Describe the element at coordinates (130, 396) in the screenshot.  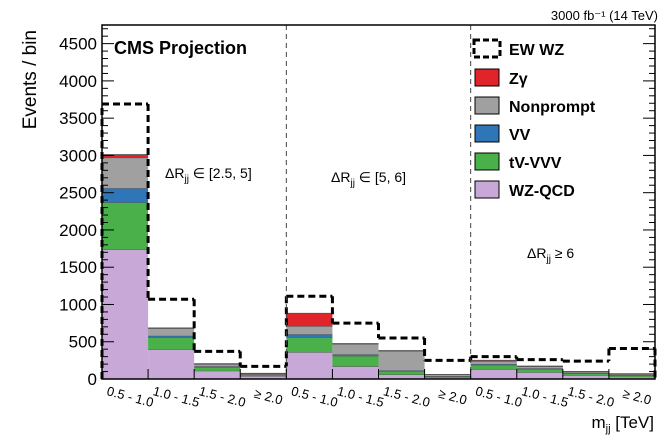
I see `x-tick-label-1: 0.5 - 1.0` at that location.